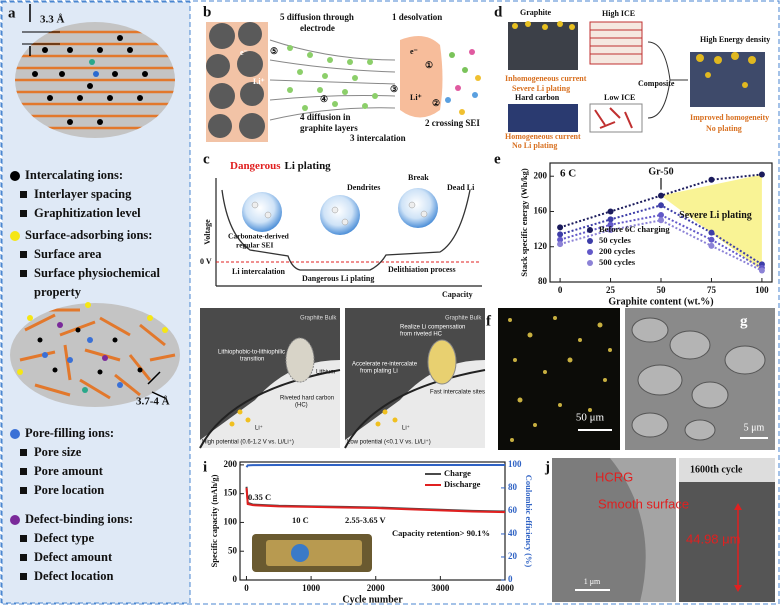 The height and width of the screenshot is (605, 780). I want to click on x-axis-label: Cycle number, so click(372, 599).